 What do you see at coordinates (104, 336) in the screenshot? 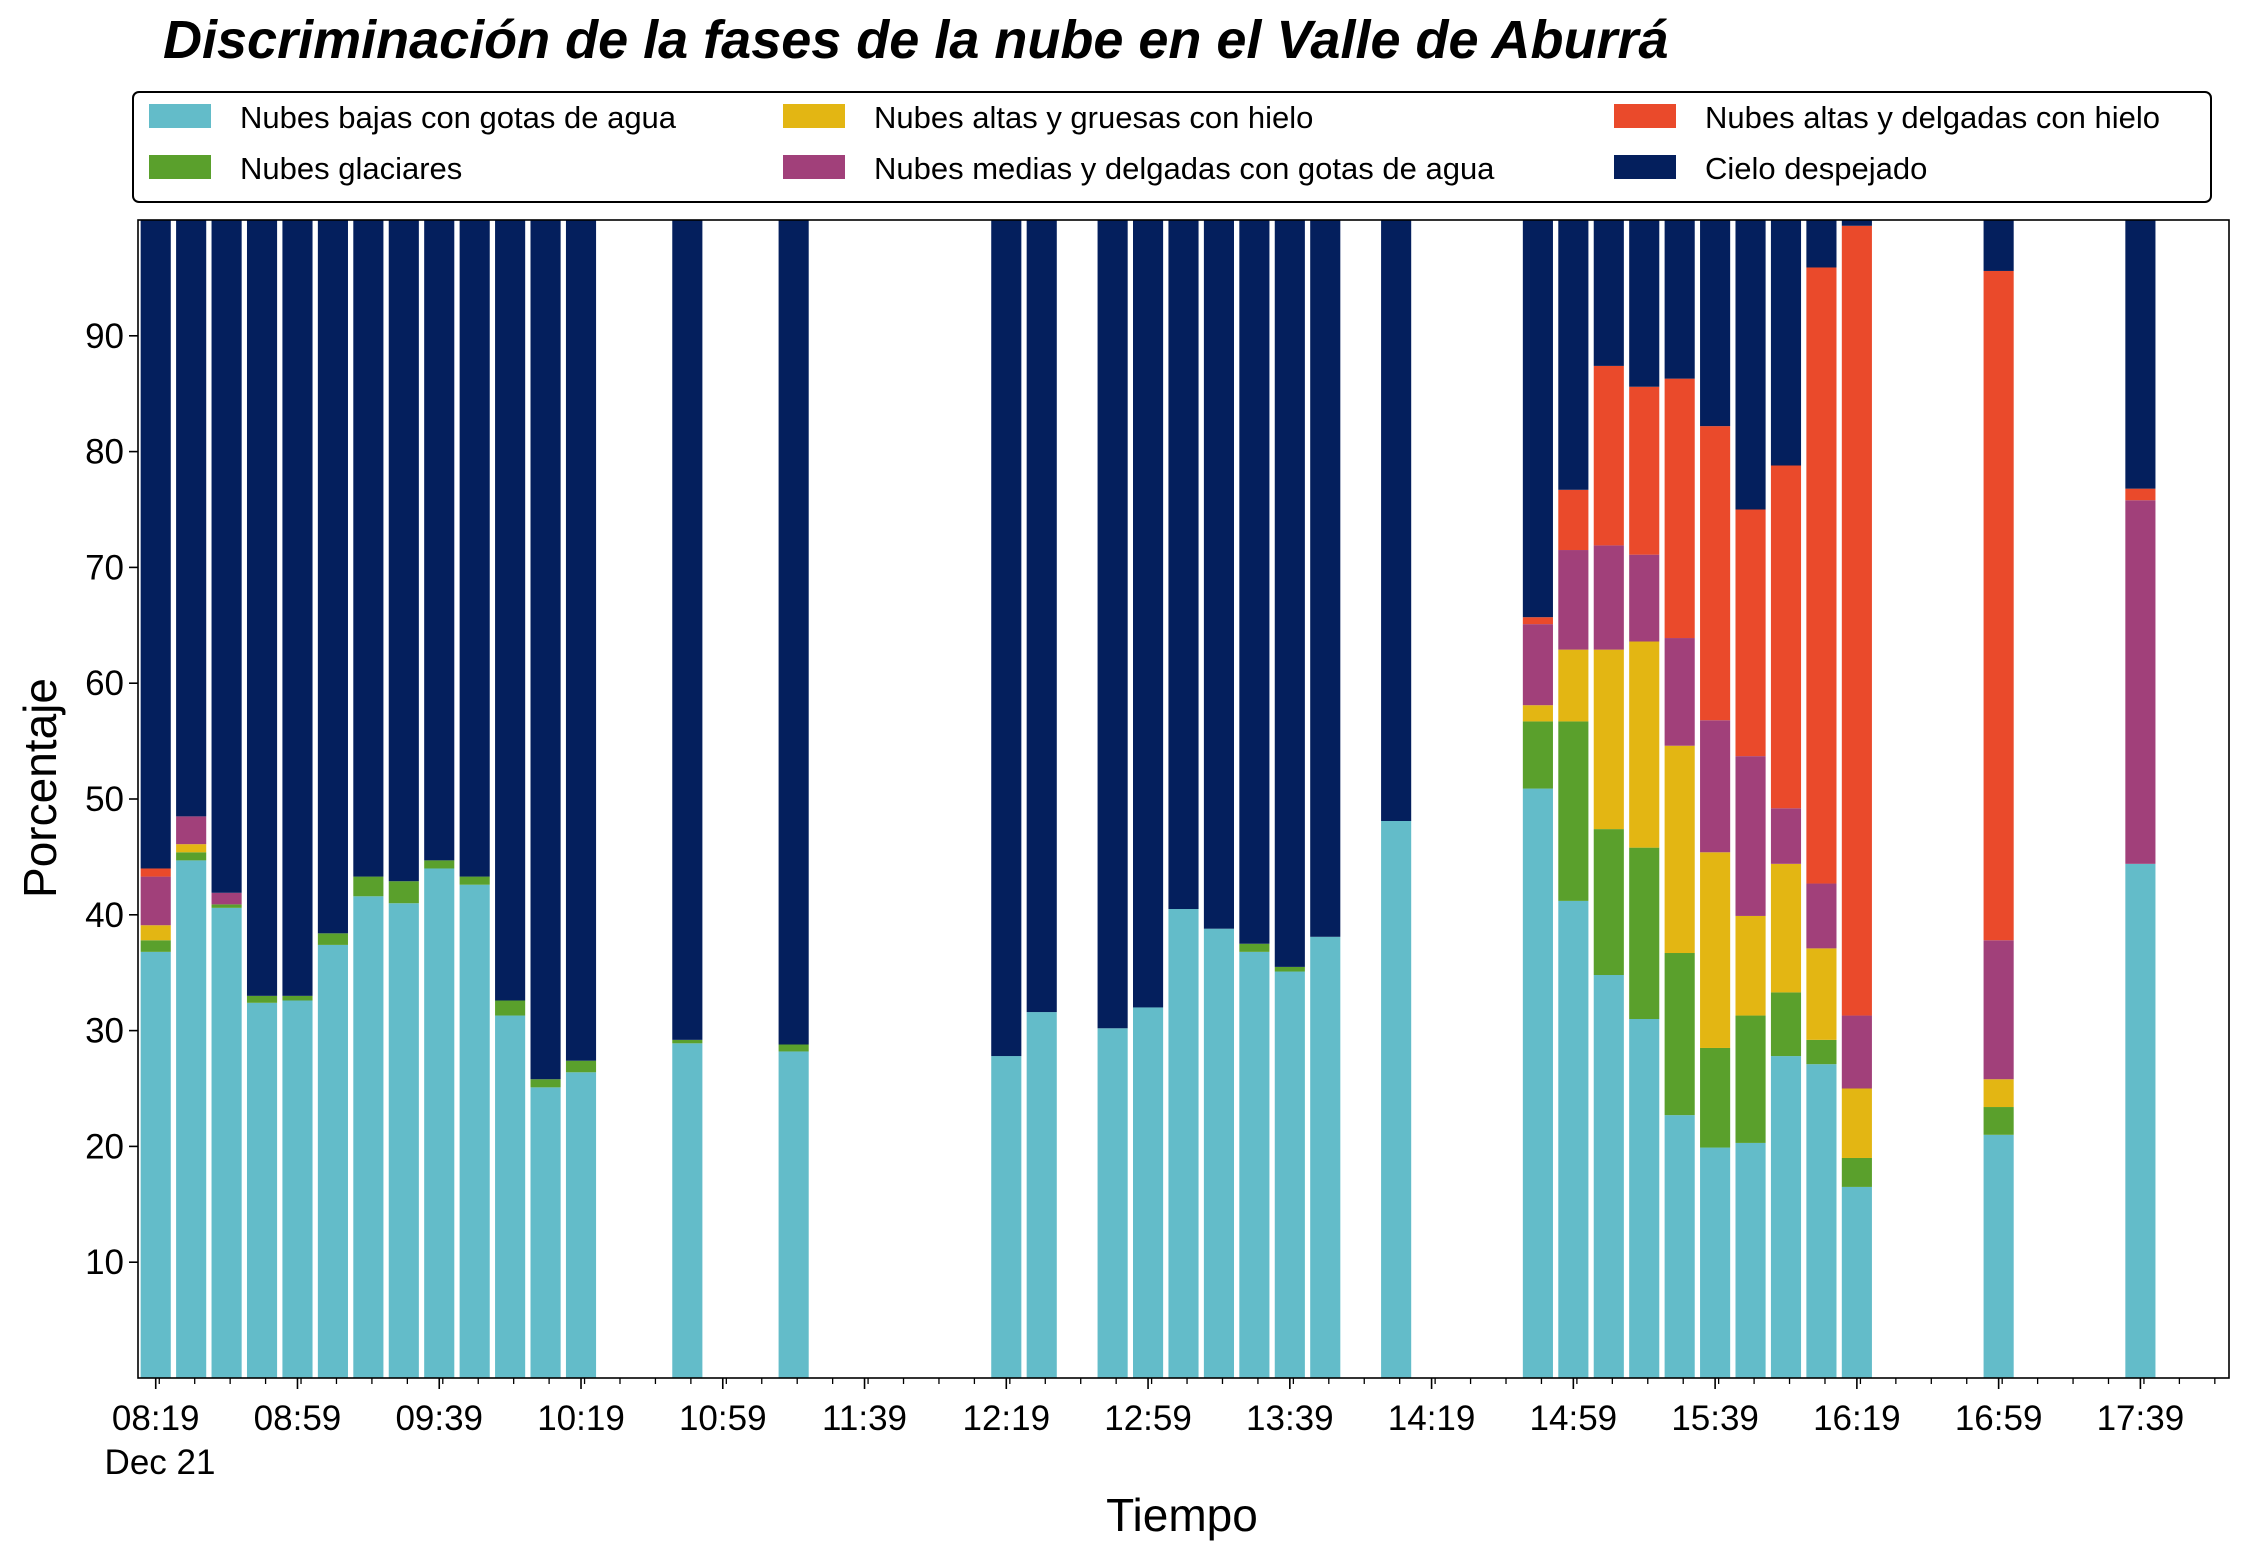
I see `y-tick-label: 90` at bounding box center [104, 336].